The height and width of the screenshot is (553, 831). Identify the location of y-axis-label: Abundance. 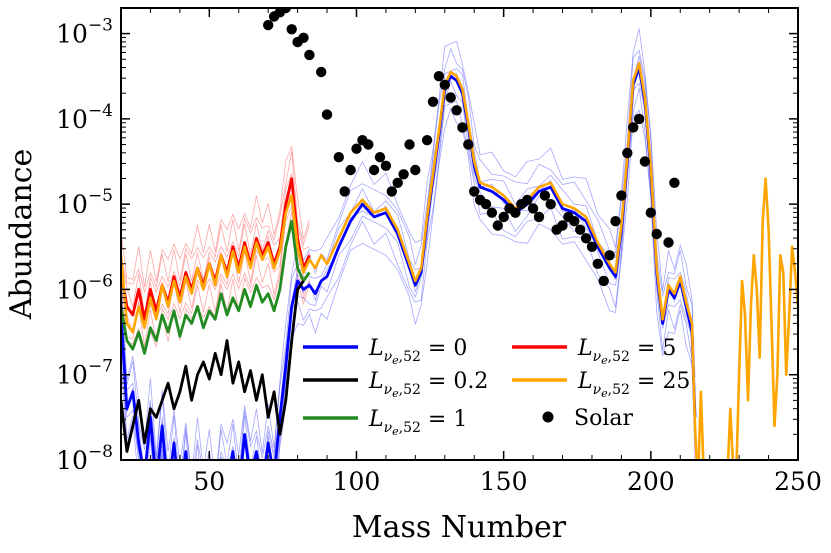
(21, 234).